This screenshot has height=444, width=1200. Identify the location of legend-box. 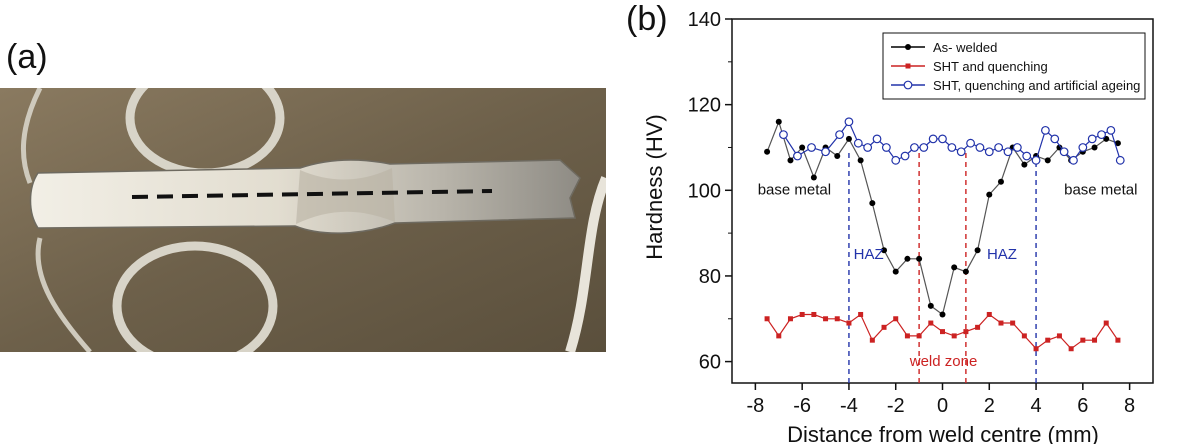
(1014, 66).